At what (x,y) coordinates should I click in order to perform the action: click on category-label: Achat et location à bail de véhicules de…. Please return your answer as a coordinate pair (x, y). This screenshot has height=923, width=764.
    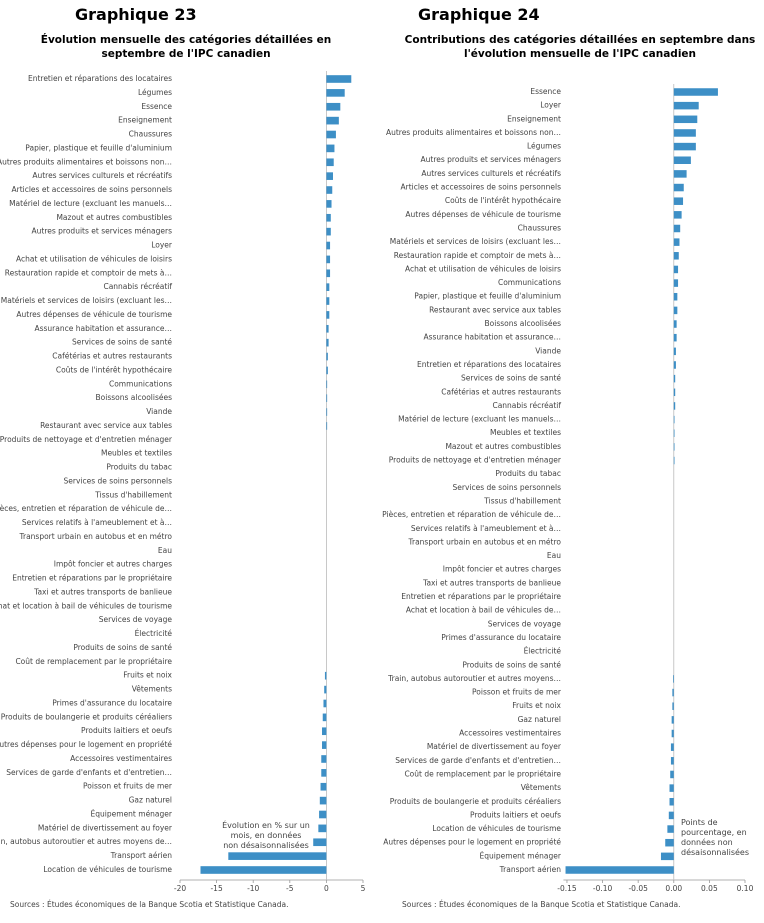
    Looking at the image, I should click on (86, 605).